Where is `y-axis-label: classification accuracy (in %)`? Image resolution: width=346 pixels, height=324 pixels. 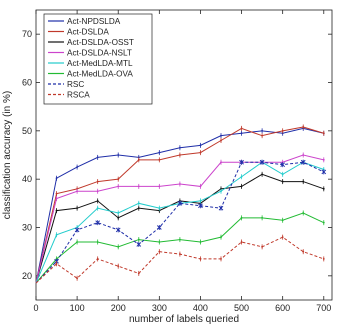 y-axis-label: classification accuracy (in %) is located at coordinates (7, 155).